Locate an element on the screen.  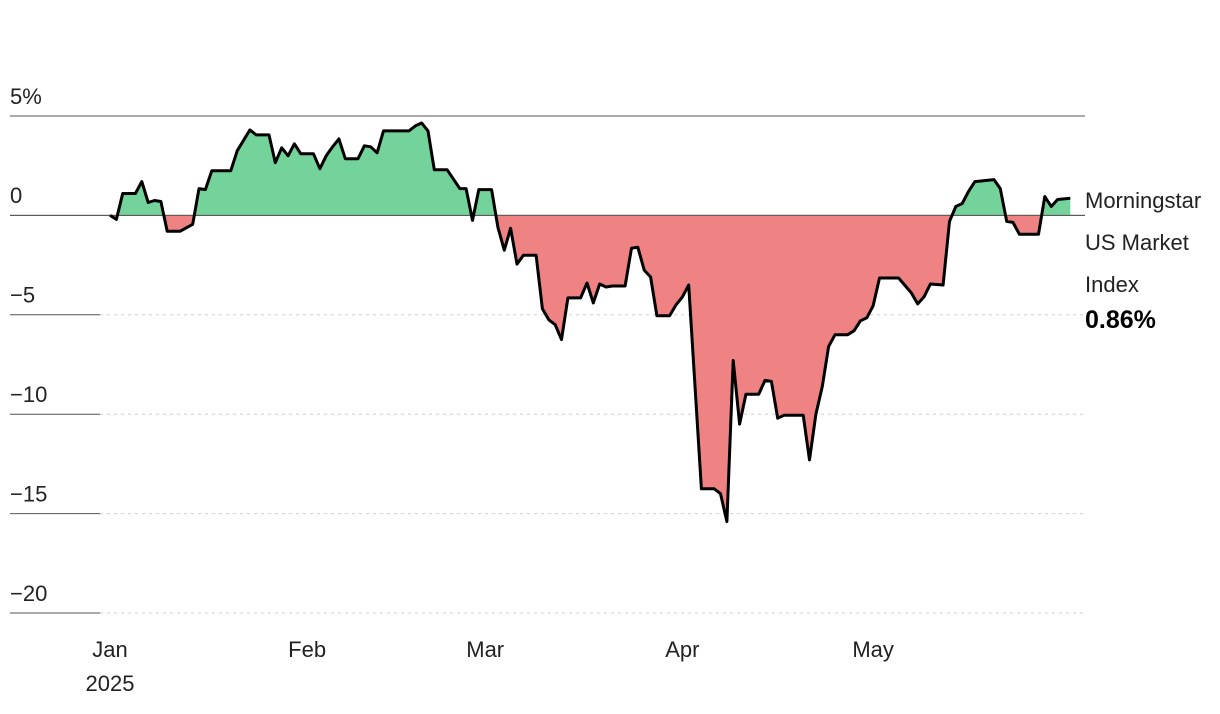
x-year-label: 2025 is located at coordinates (110, 683).